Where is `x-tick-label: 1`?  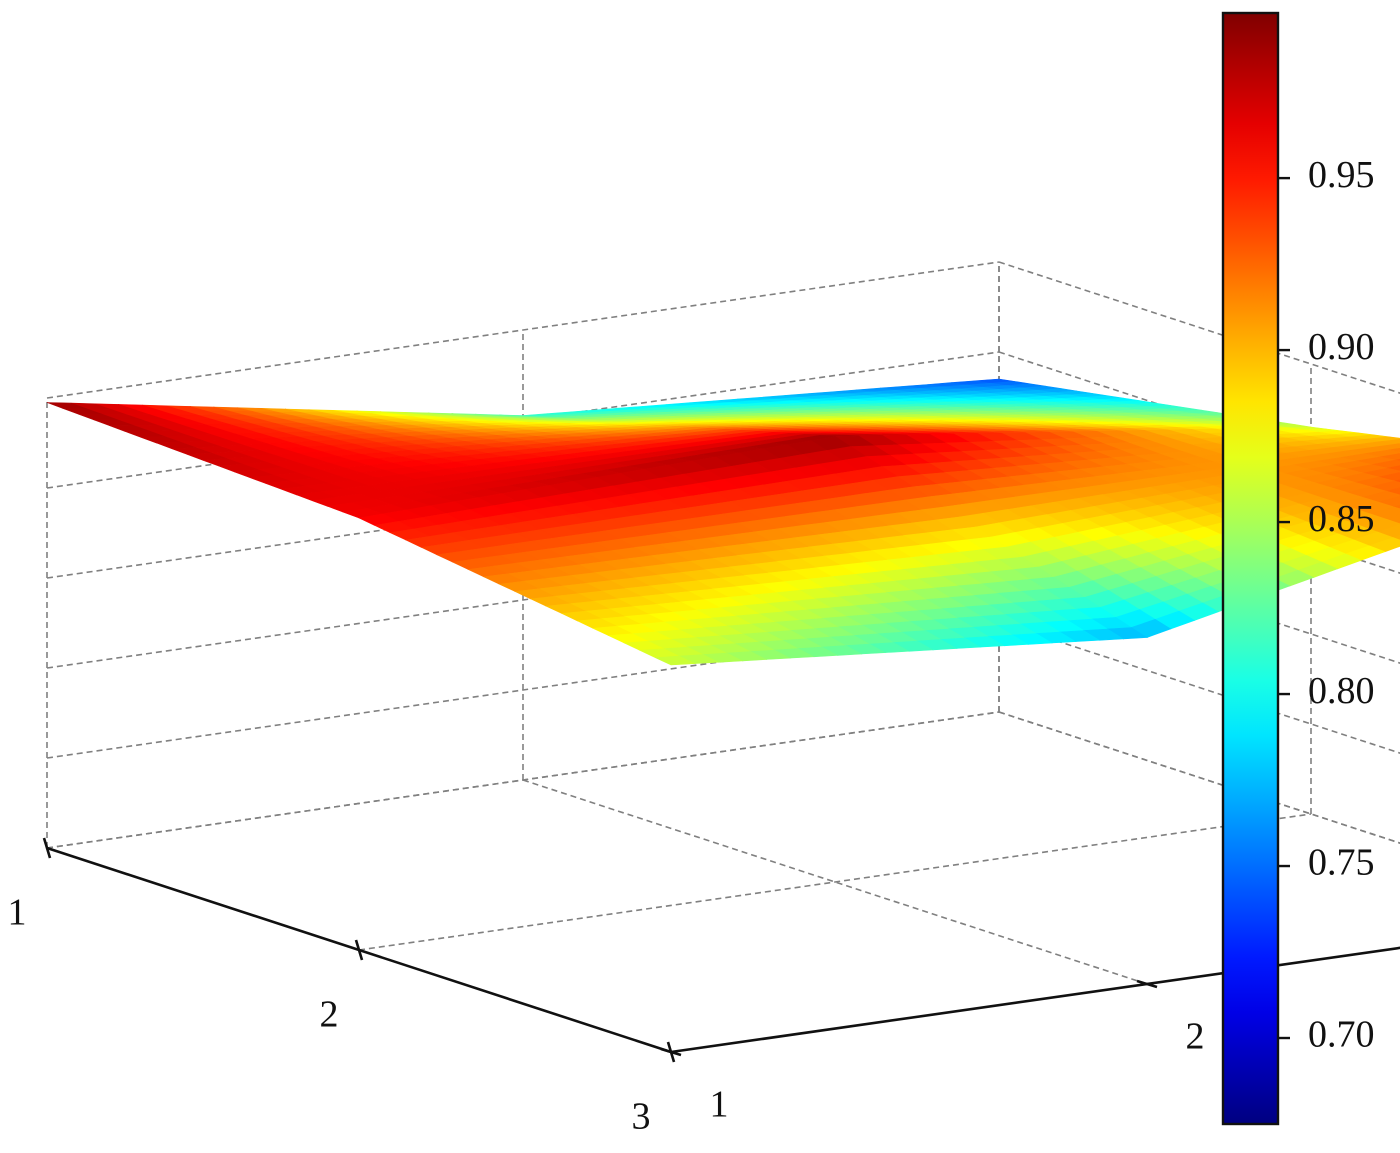
x-tick-label: 1 is located at coordinates (17, 913).